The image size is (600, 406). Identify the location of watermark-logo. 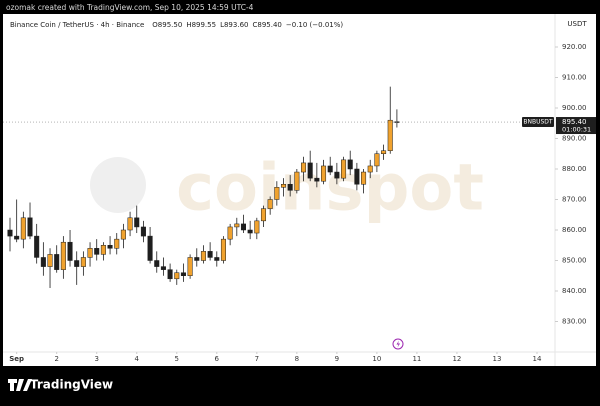
(118, 185).